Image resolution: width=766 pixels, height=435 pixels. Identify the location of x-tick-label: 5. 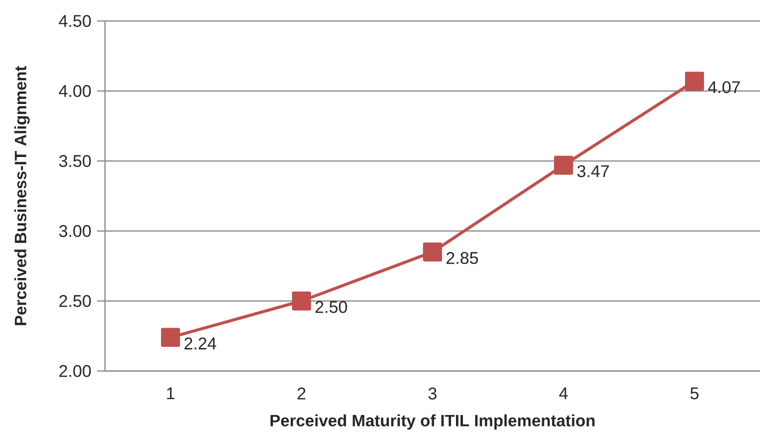
(694, 394).